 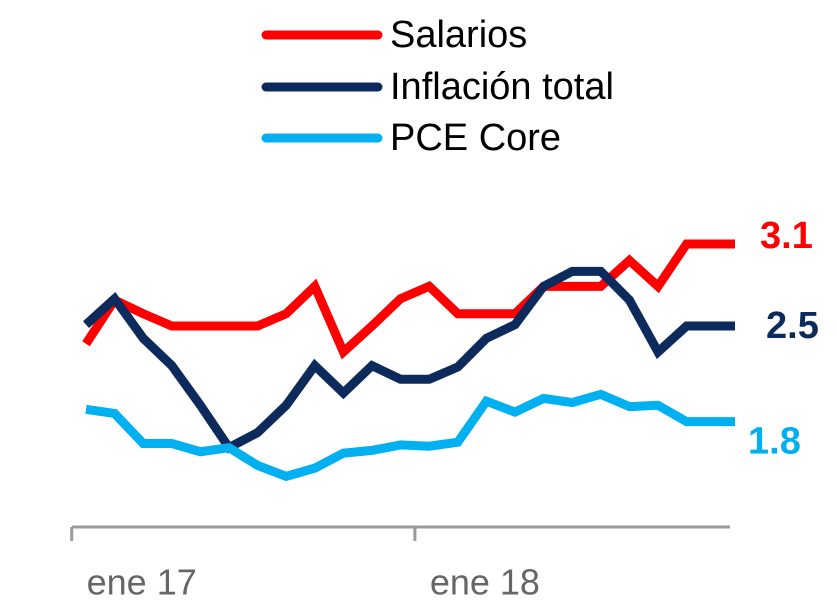 What do you see at coordinates (786, 236) in the screenshot?
I see `end-value-label: 3.1` at bounding box center [786, 236].